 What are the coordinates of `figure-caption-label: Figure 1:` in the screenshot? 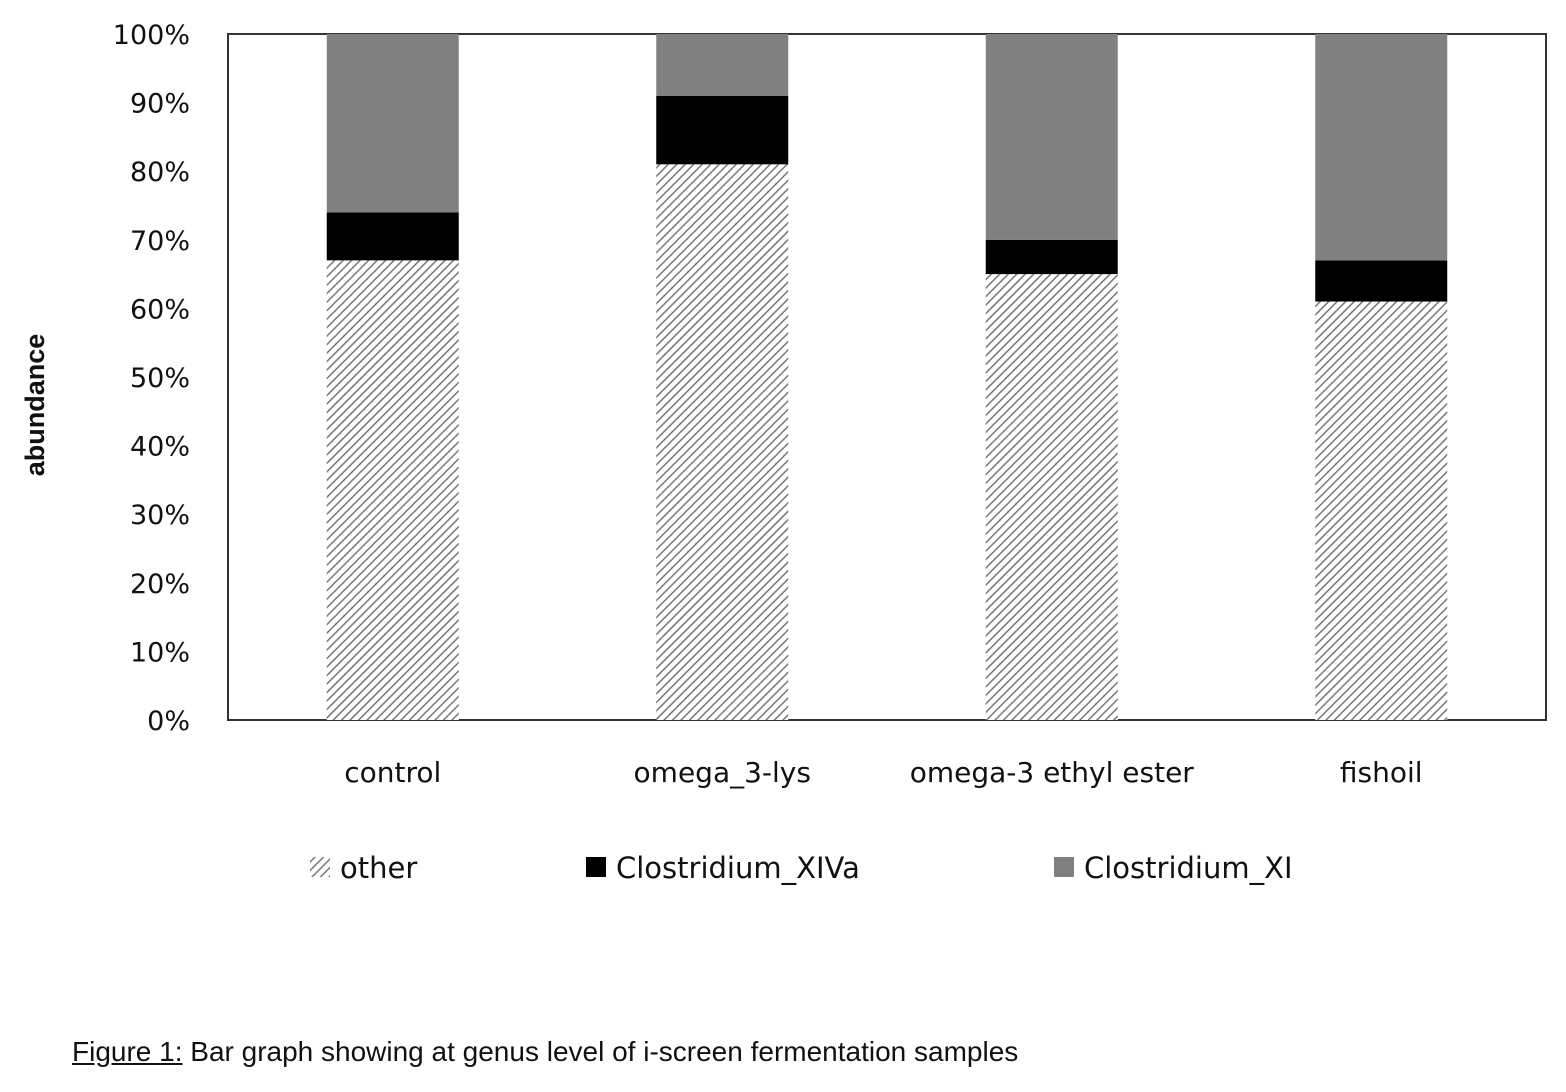 It's located at (127, 1051).